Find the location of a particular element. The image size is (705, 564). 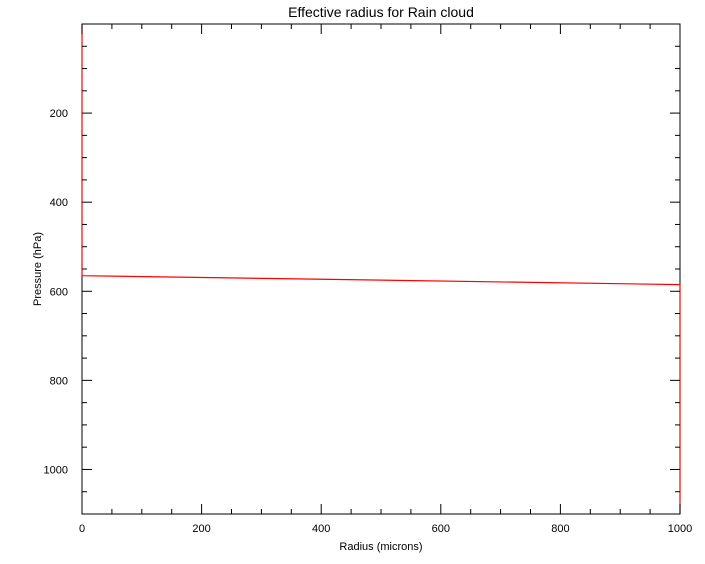

x-tick-label: 0 is located at coordinates (82, 529).